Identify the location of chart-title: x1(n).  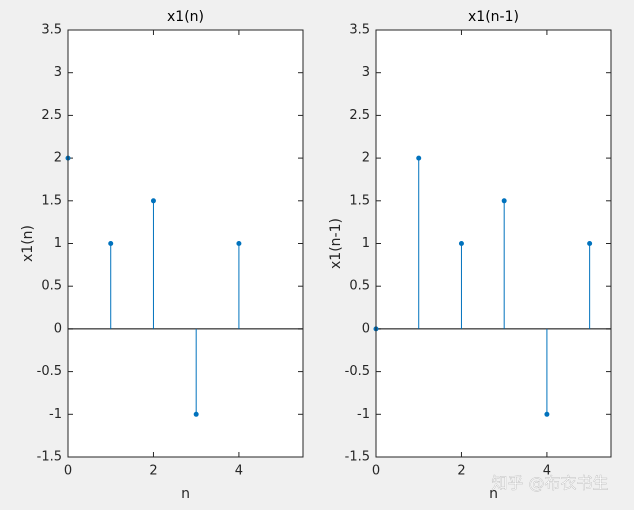
(185, 17).